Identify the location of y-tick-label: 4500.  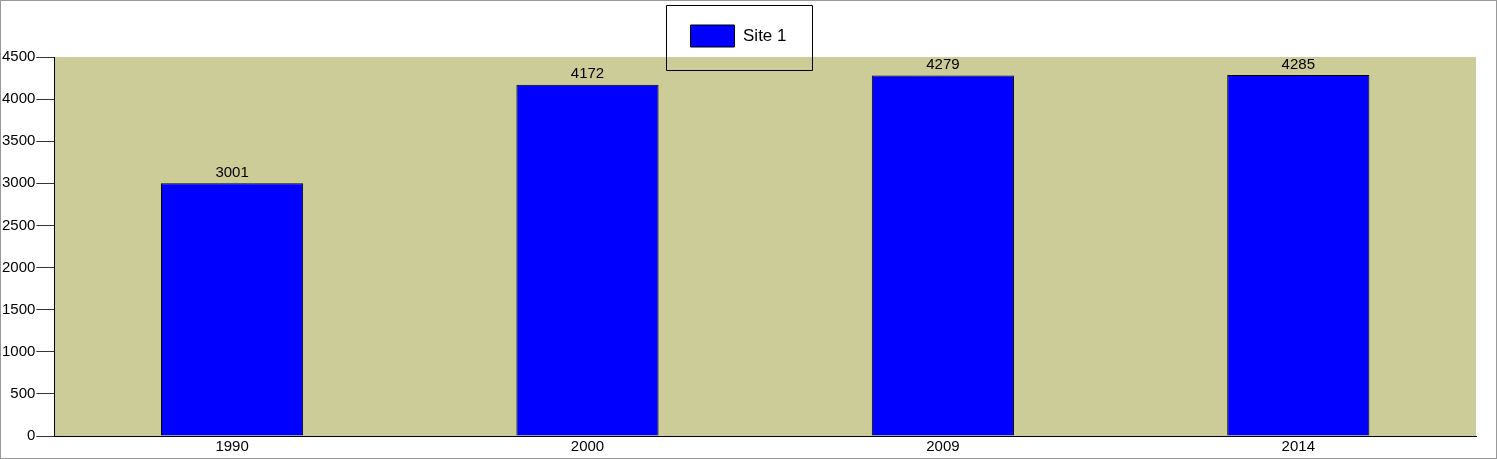
(18, 56).